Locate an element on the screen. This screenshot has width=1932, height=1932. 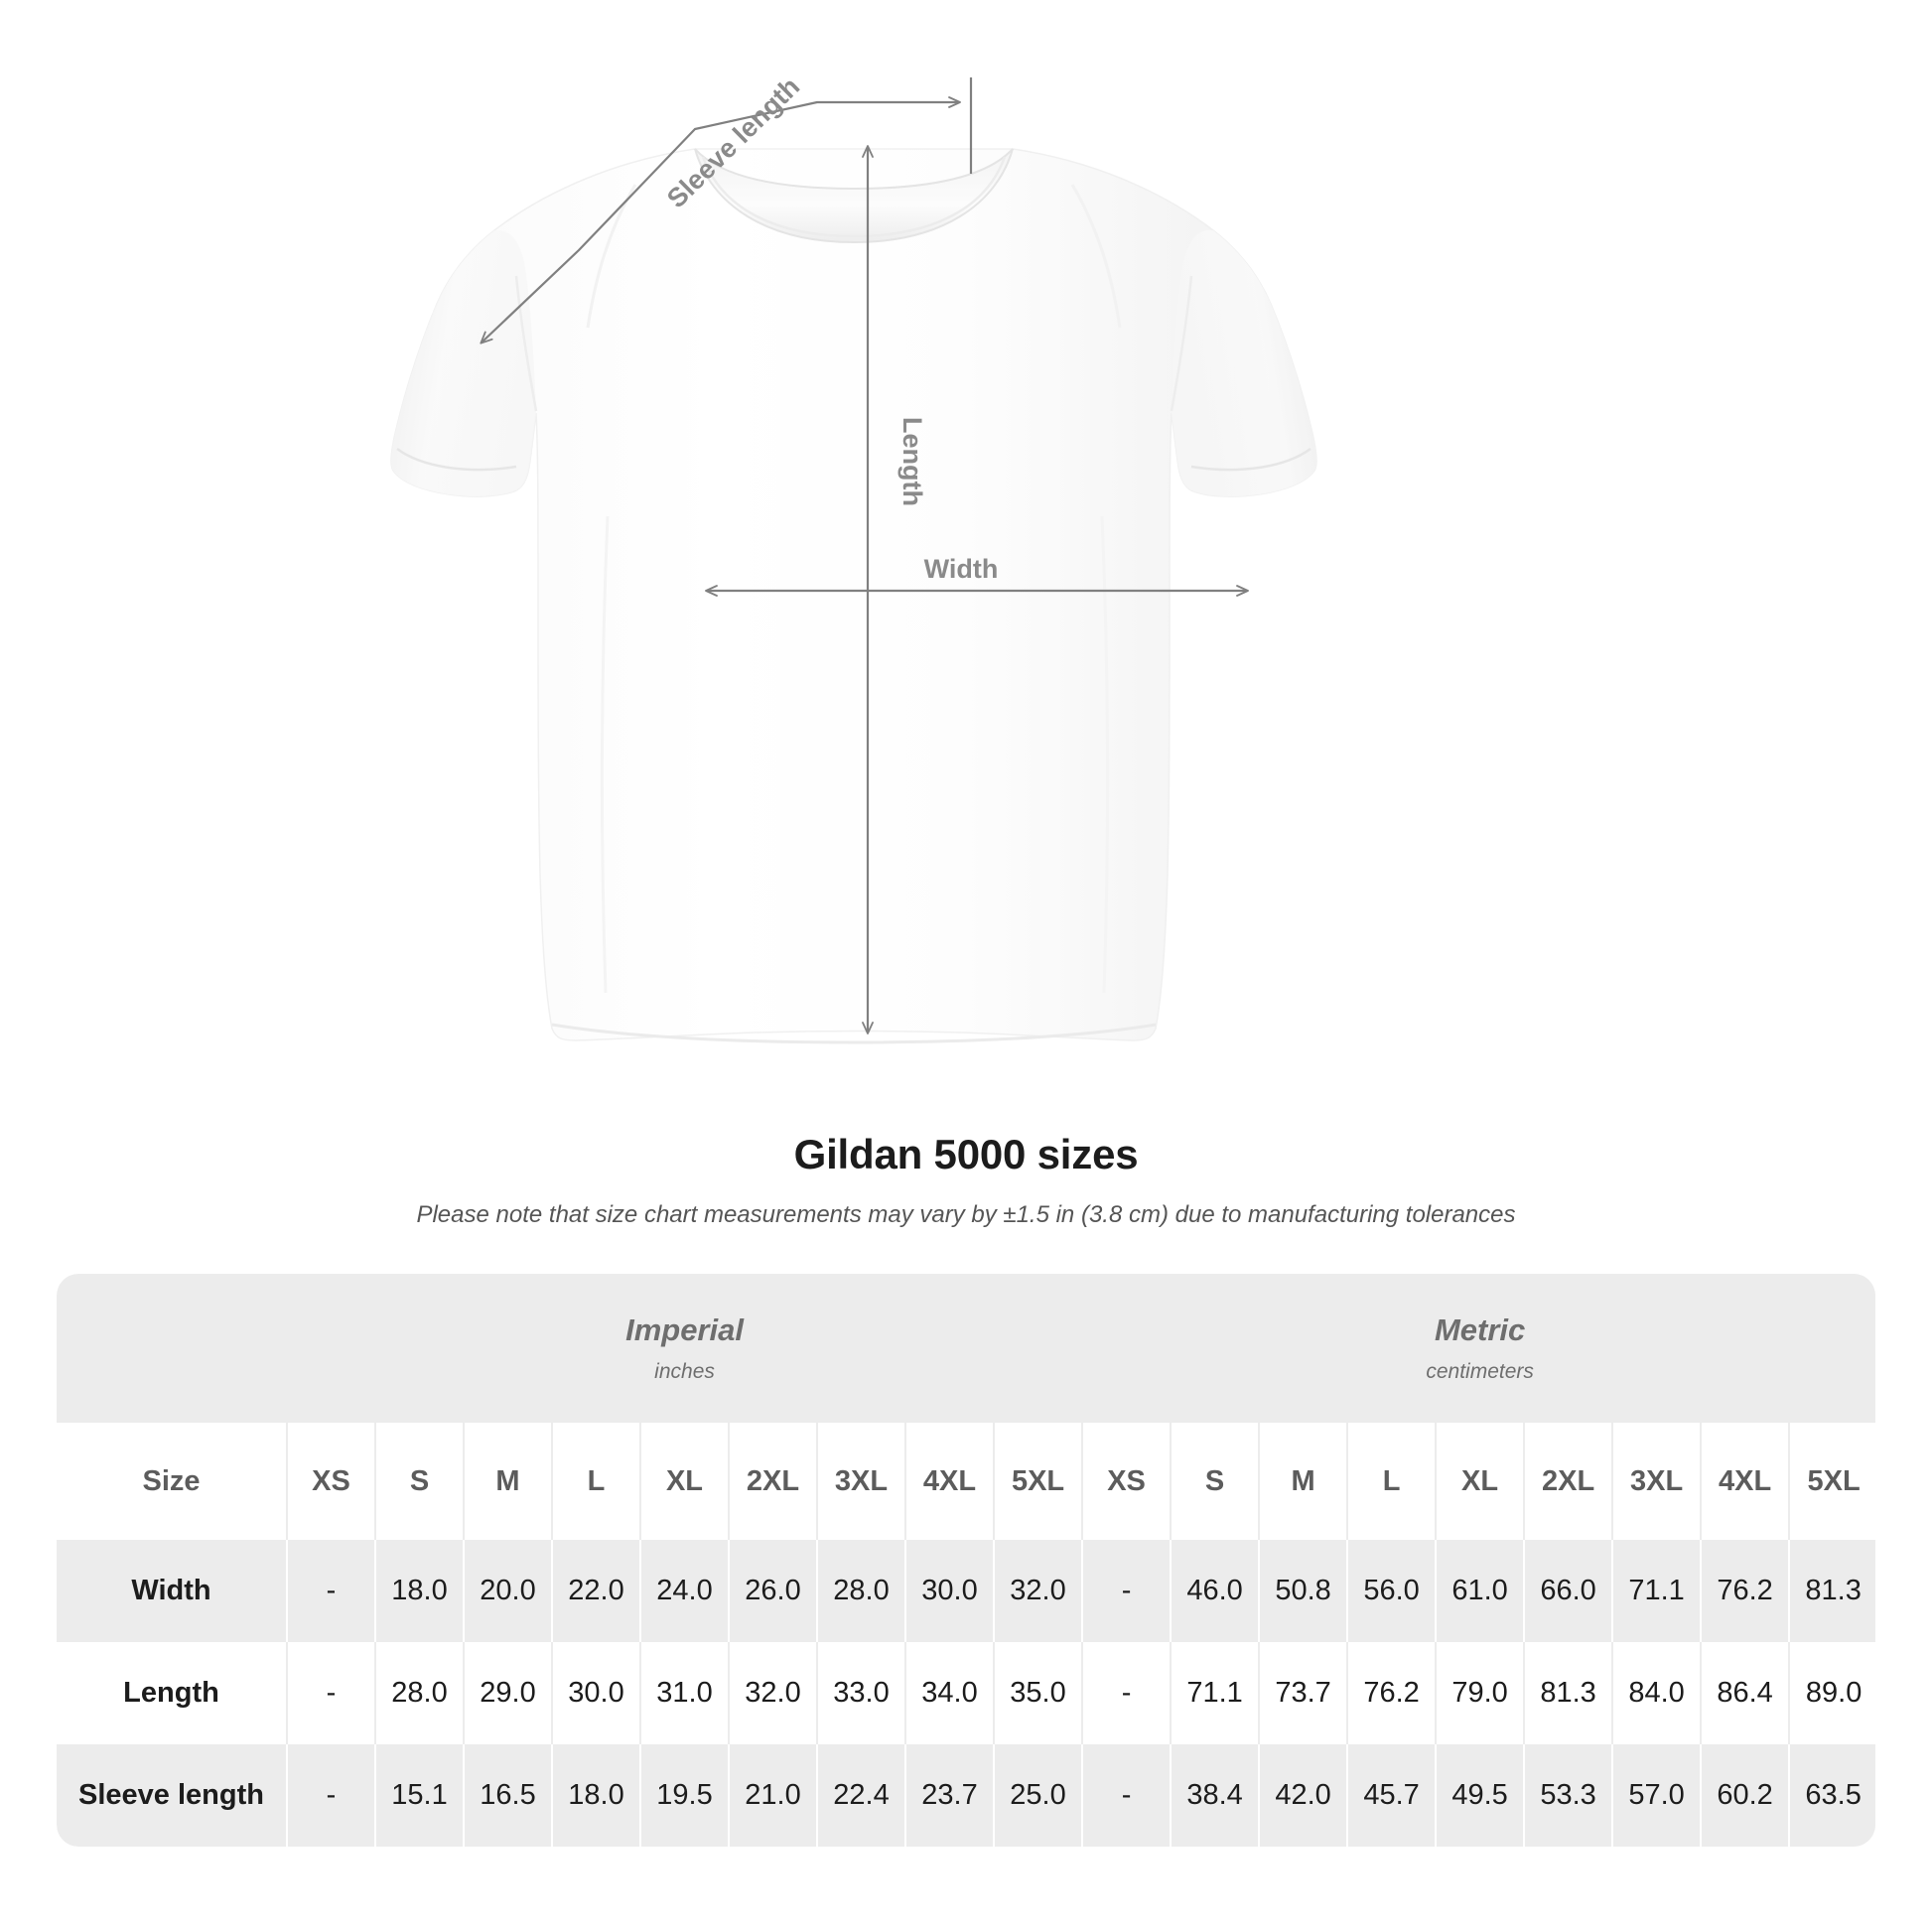
unit-cell-imperial: Imperial inches is located at coordinates (685, 1348).